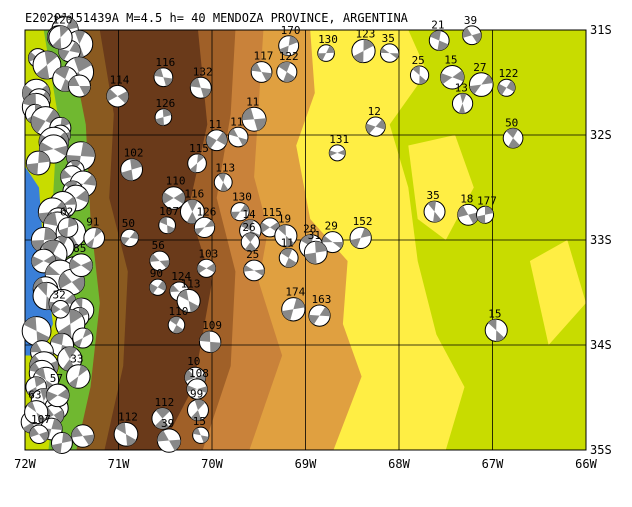 This screenshot has width=632, height=507. What do you see at coordinates (363, 221) in the screenshot?
I see `event-label: 152` at bounding box center [363, 221].